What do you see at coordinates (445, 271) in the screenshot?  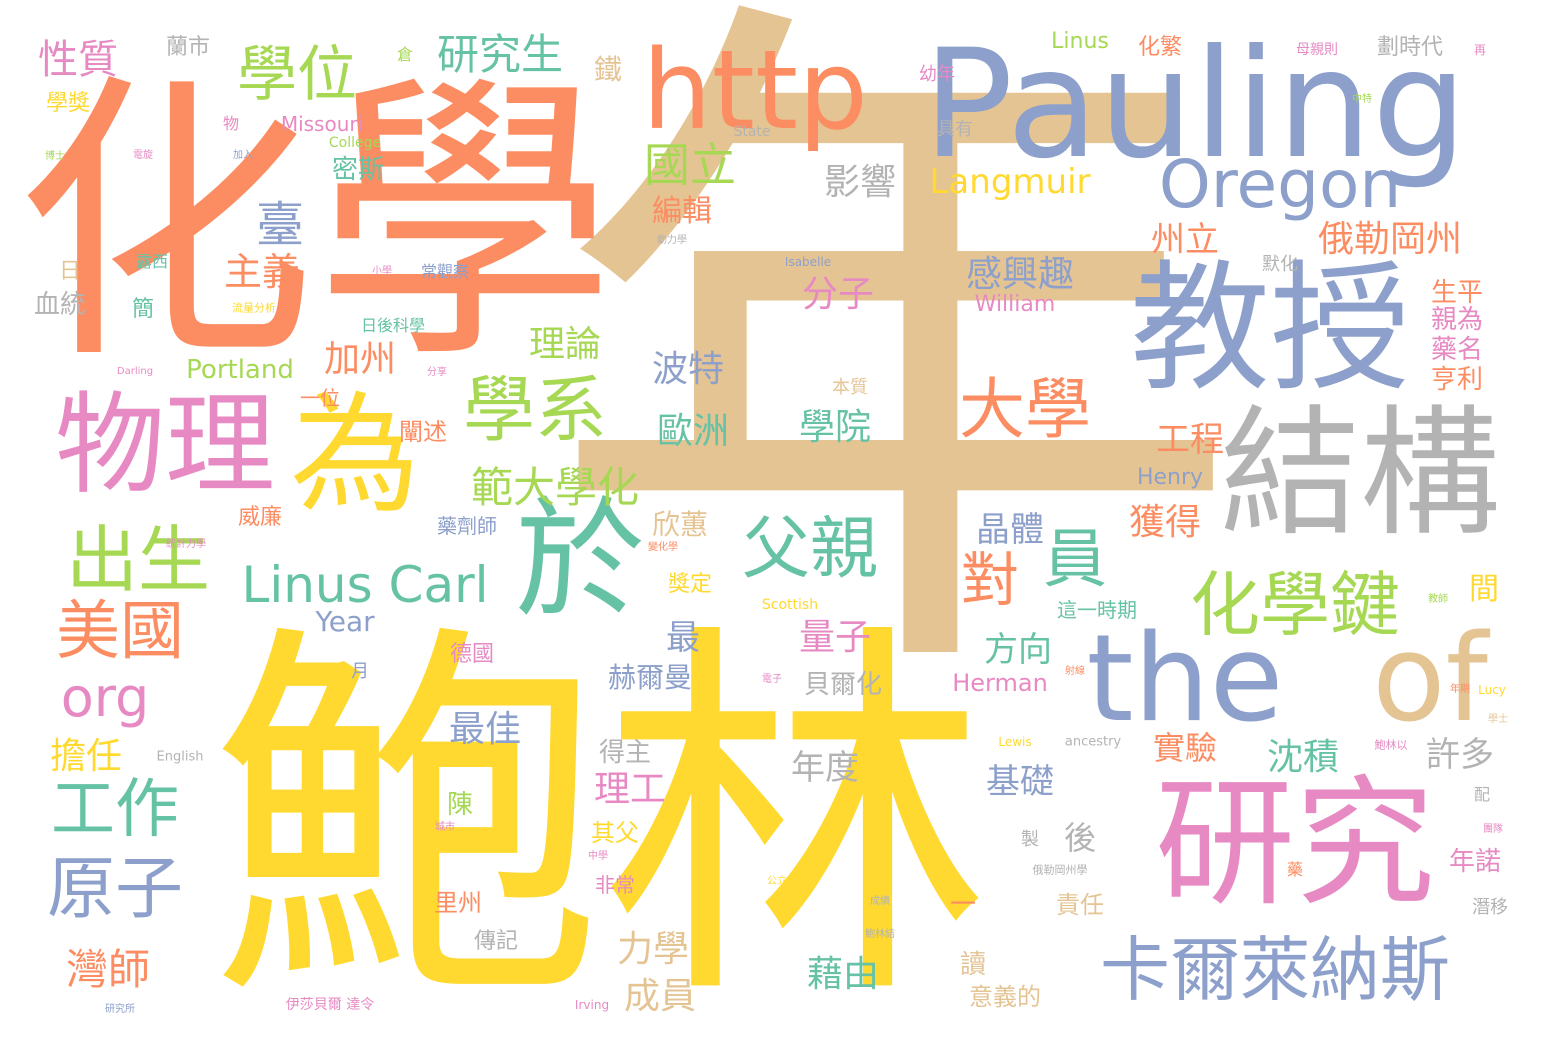 I see `word-changguan: 常觀察` at bounding box center [445, 271].